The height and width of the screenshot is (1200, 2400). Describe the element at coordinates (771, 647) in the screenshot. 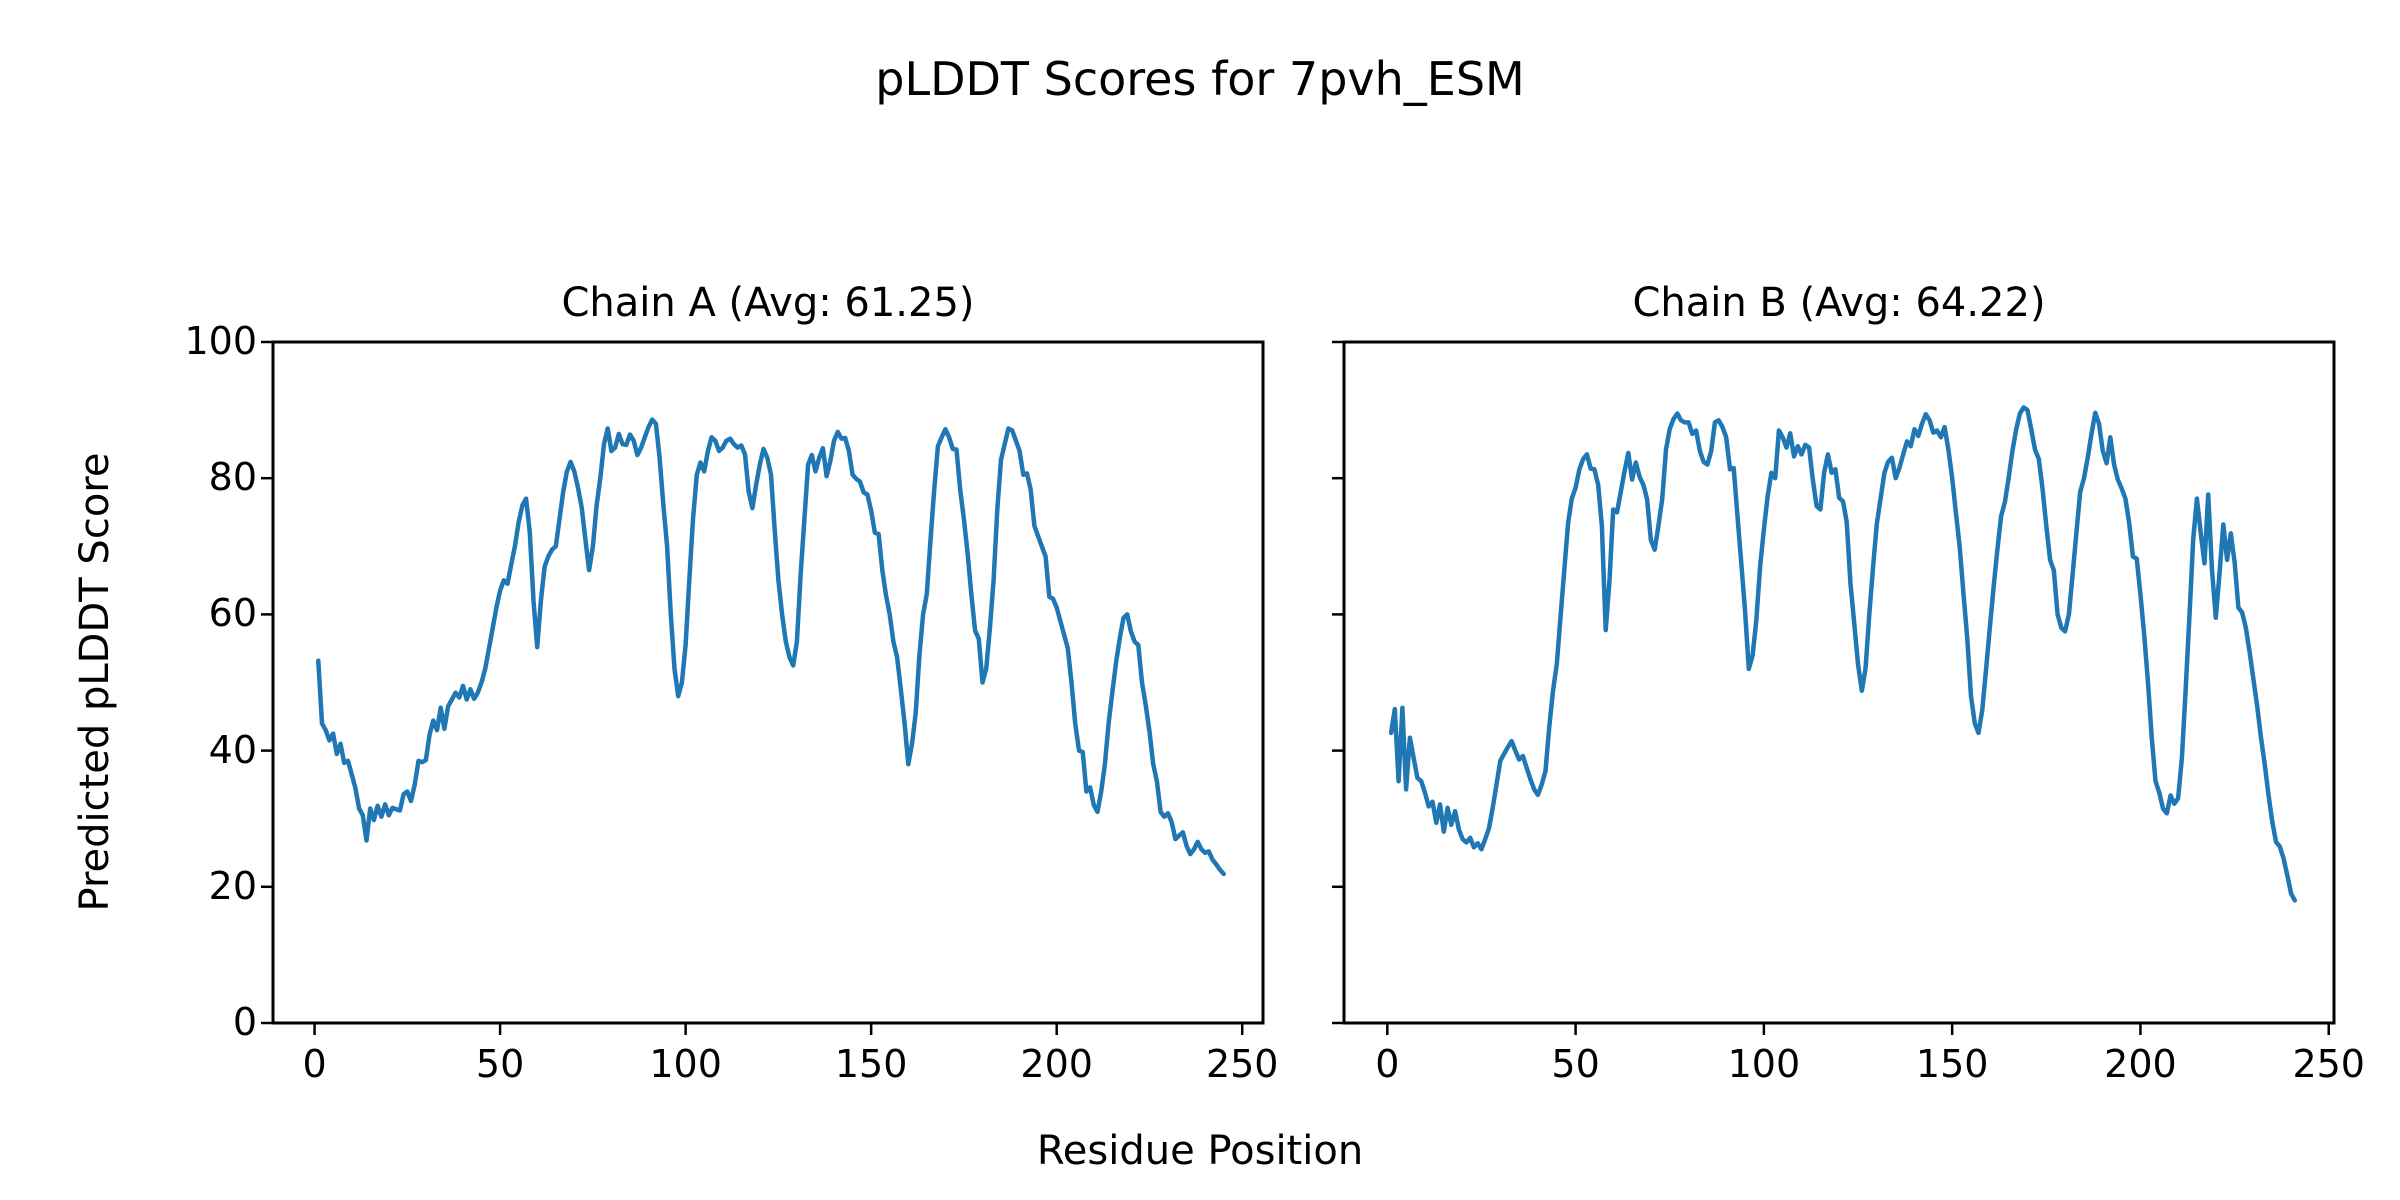

I see `plddt-line-chain-a` at that location.